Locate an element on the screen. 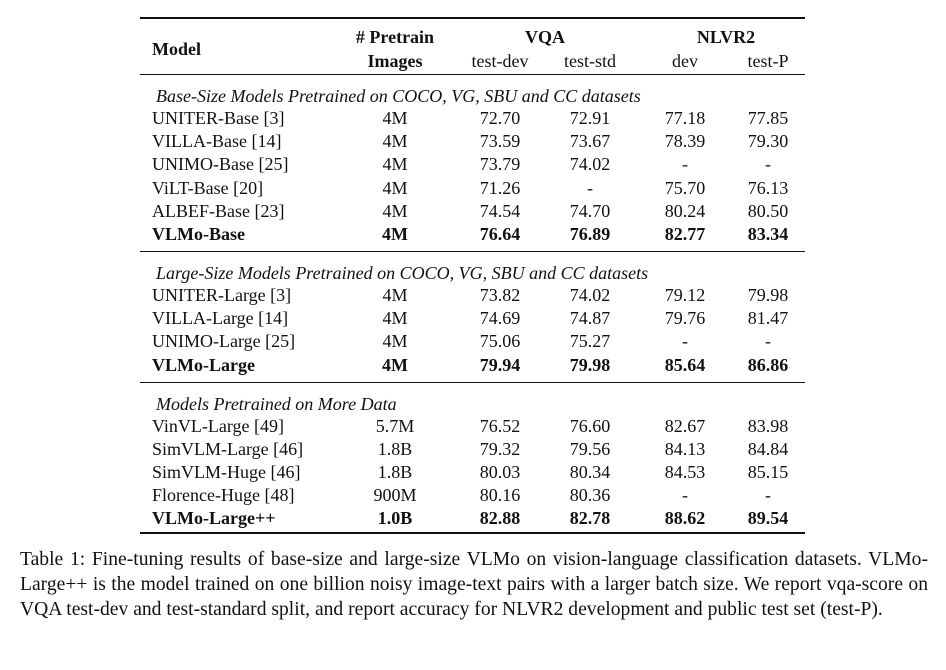 The width and height of the screenshot is (946, 670). cell: 900M is located at coordinates (395, 495).